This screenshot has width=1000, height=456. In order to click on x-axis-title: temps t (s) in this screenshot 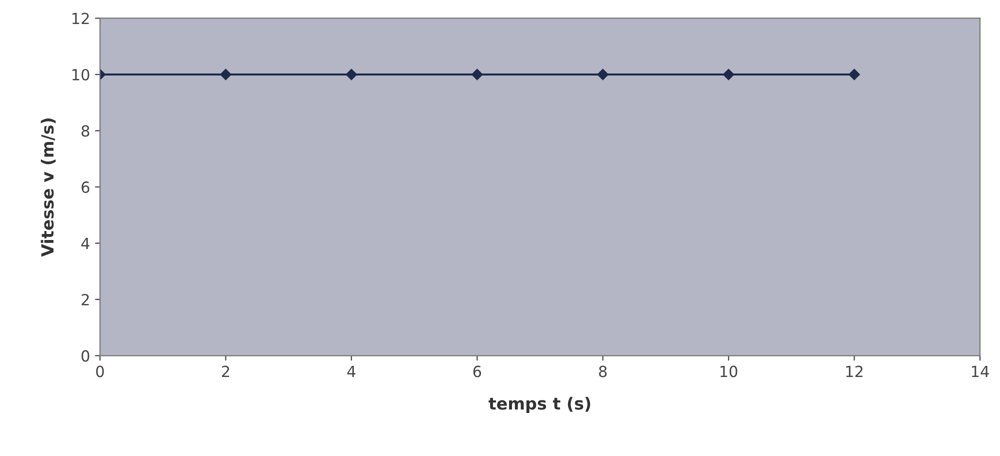, I will do `click(539, 404)`.